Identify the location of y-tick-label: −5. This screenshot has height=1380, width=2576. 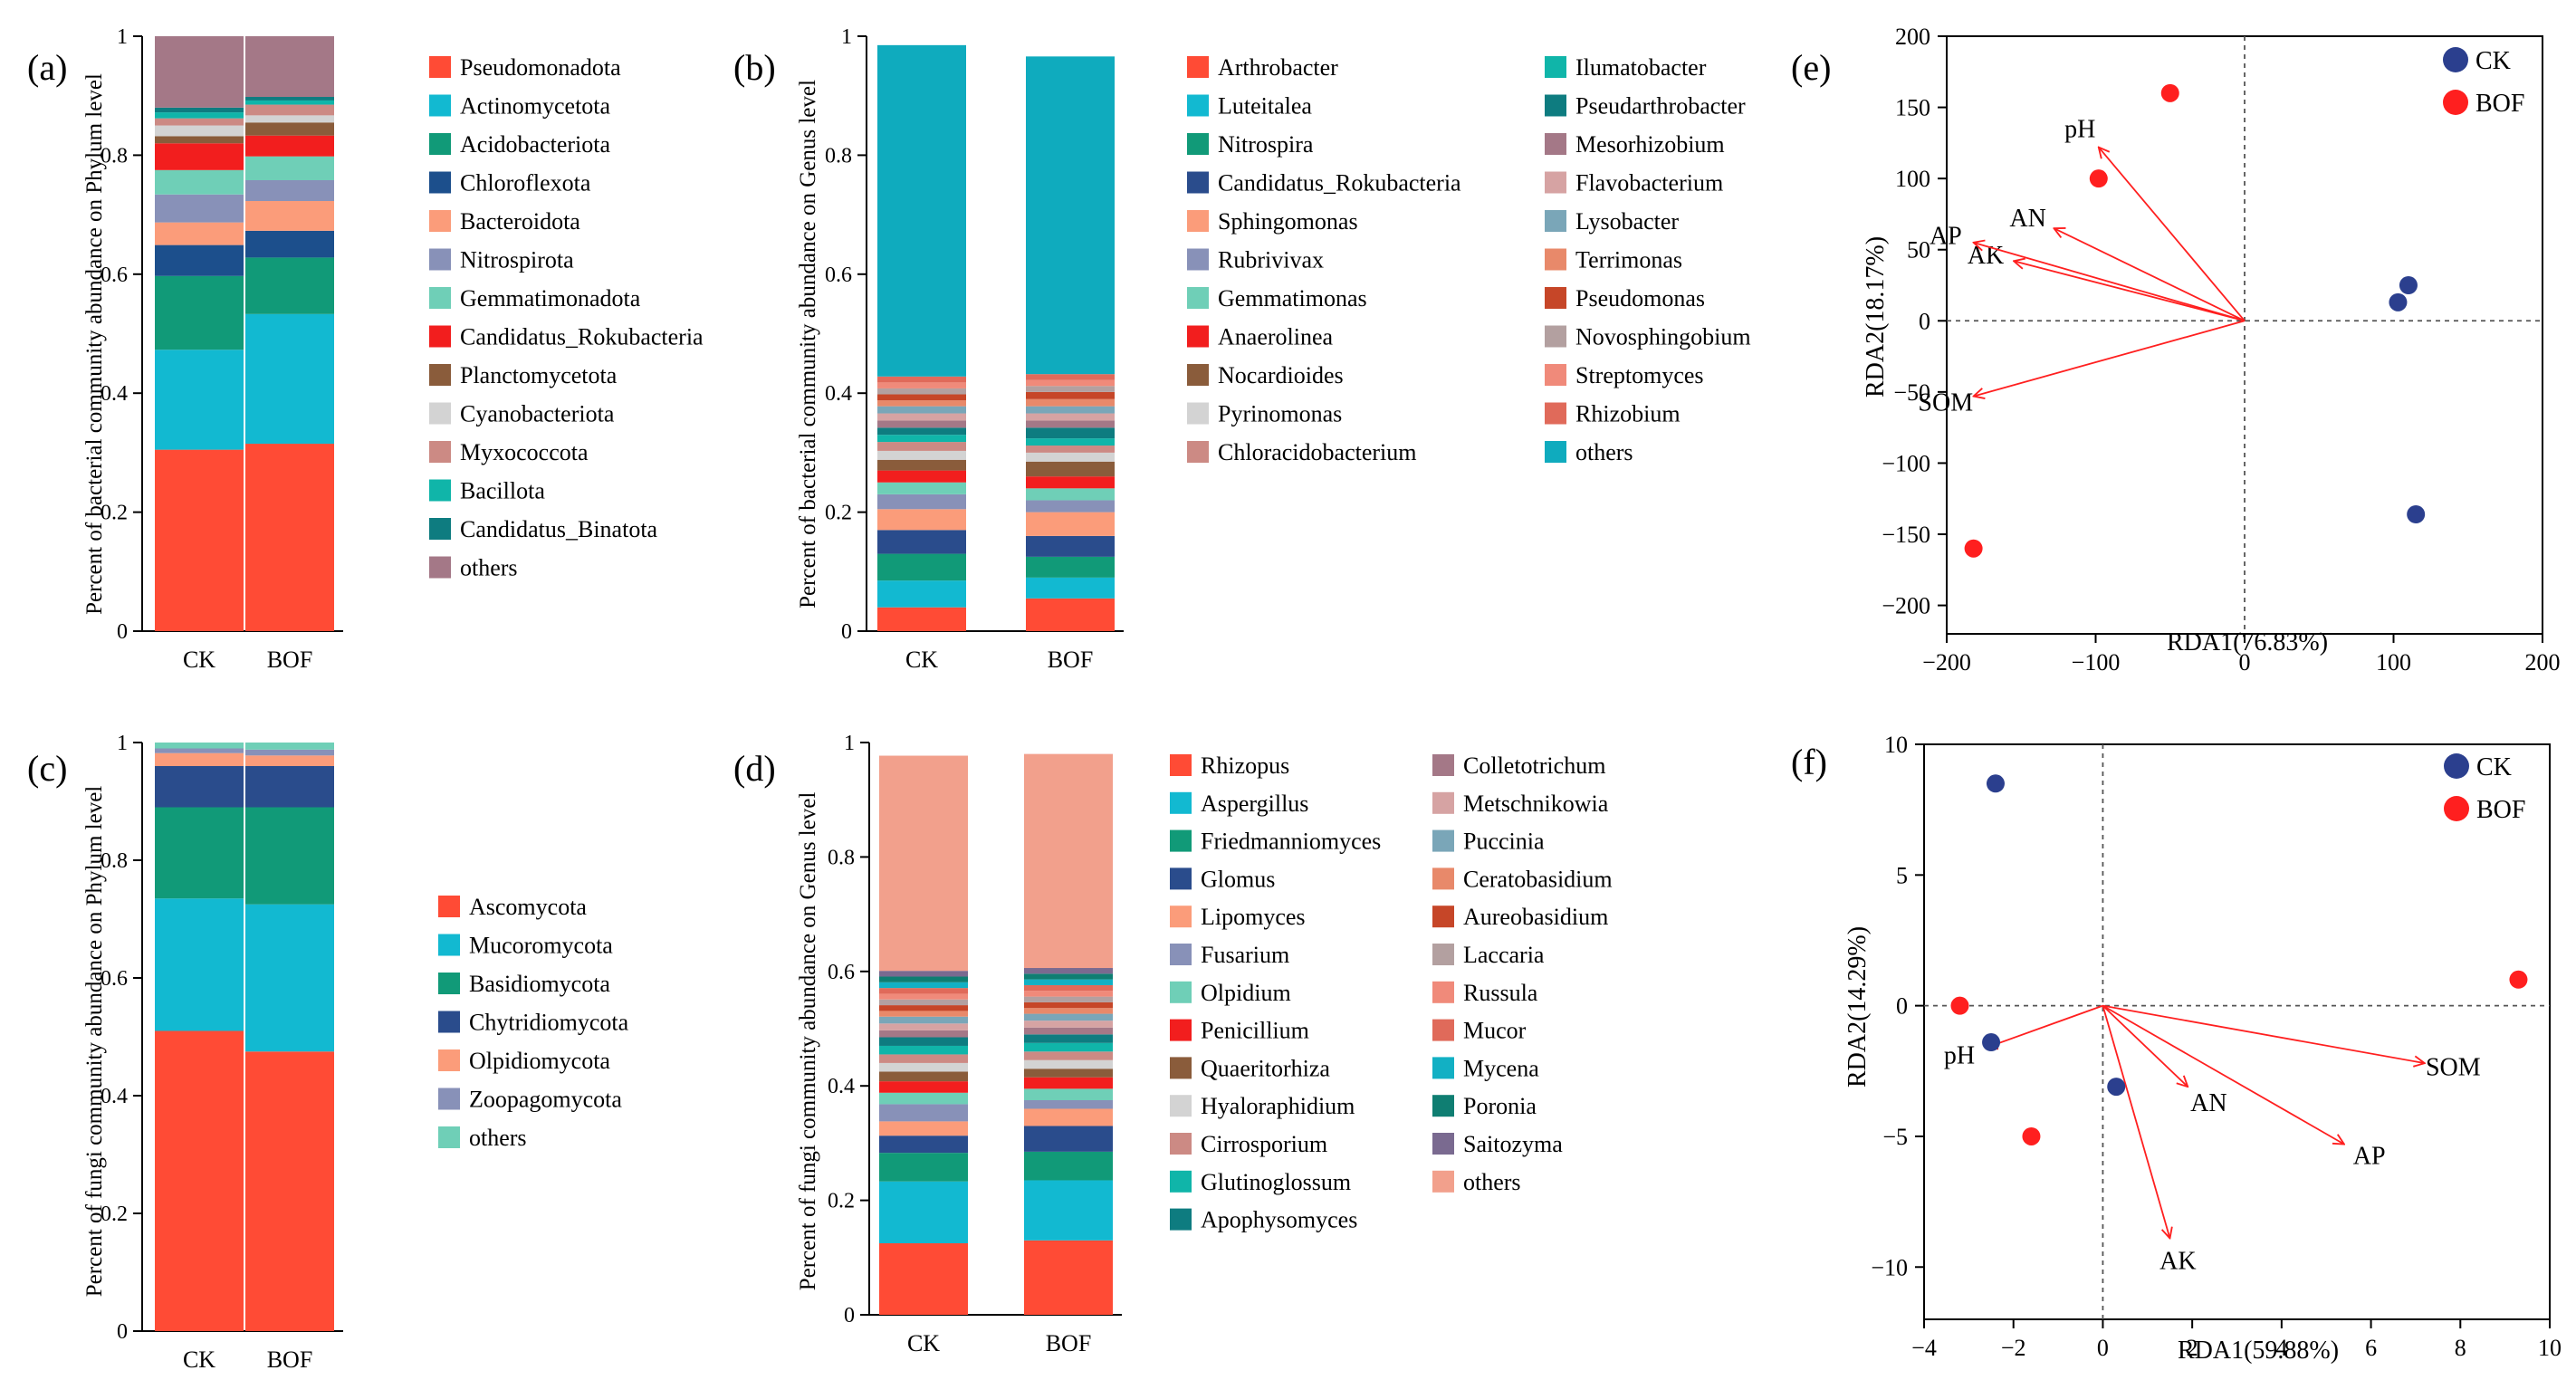
(1895, 1137).